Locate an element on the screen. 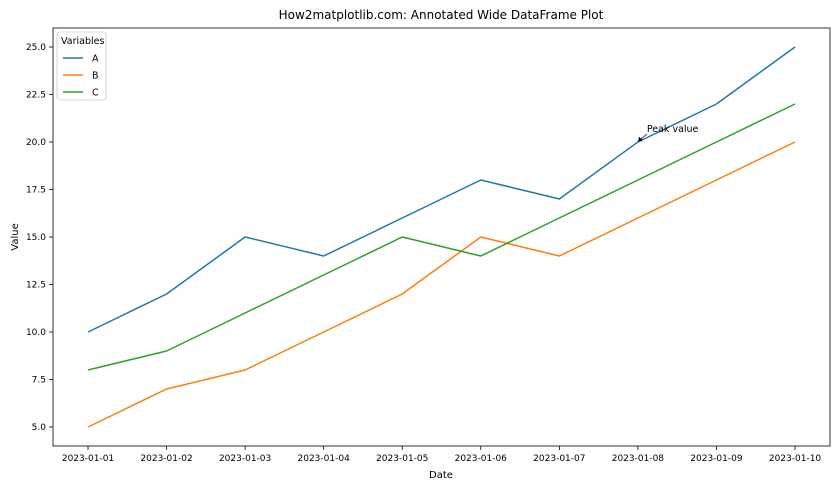 The width and height of the screenshot is (840, 490). annotation: Peak value is located at coordinates (668, 133).